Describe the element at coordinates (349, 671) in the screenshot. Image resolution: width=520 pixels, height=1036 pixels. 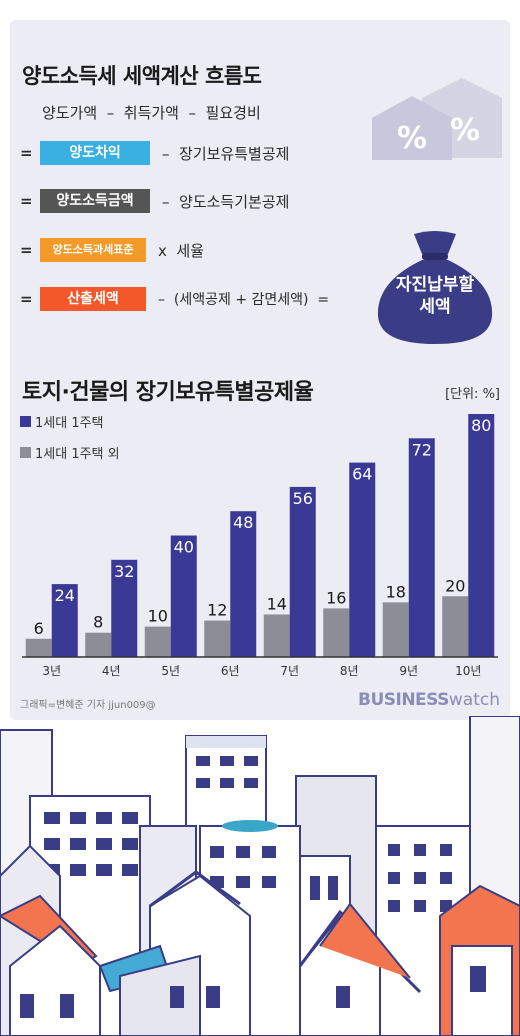
I see `x-tick-label: 8년` at that location.